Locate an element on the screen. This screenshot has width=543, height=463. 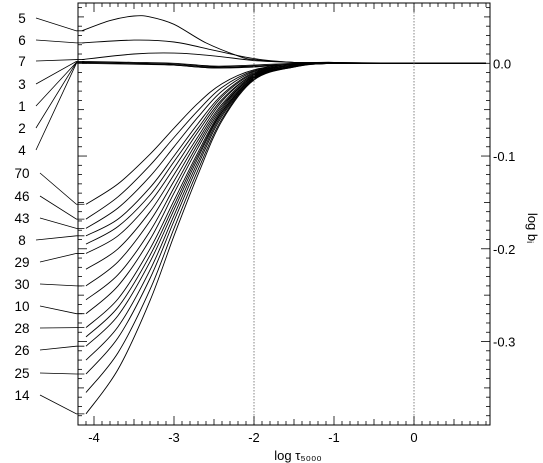
level-label-column: 5 6 7 3 1 2 4 70 46 43 8 29 30 10 28 26 25 14 is located at coordinates (22, 207).